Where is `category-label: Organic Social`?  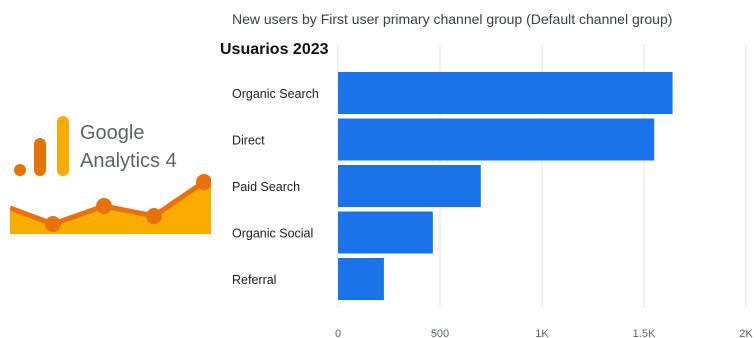 category-label: Organic Social is located at coordinates (272, 234).